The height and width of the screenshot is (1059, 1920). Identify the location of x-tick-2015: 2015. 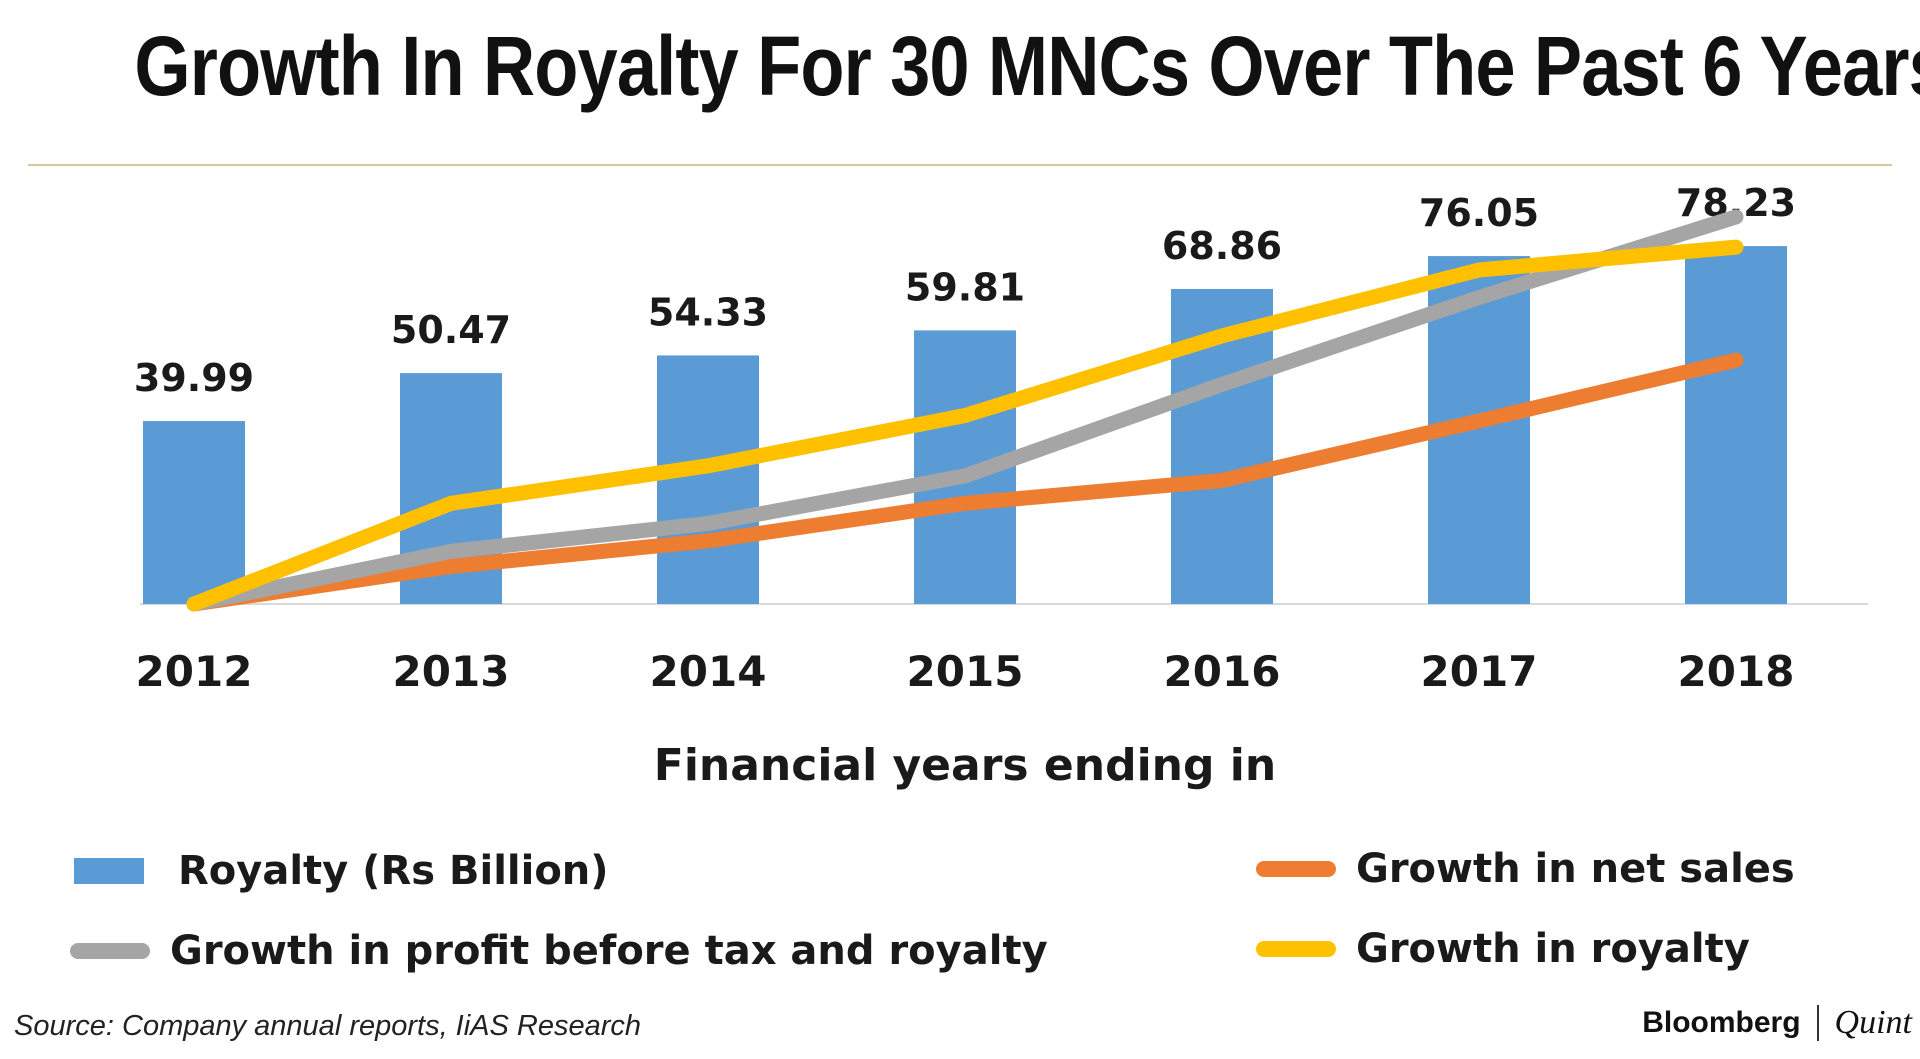
(965, 671).